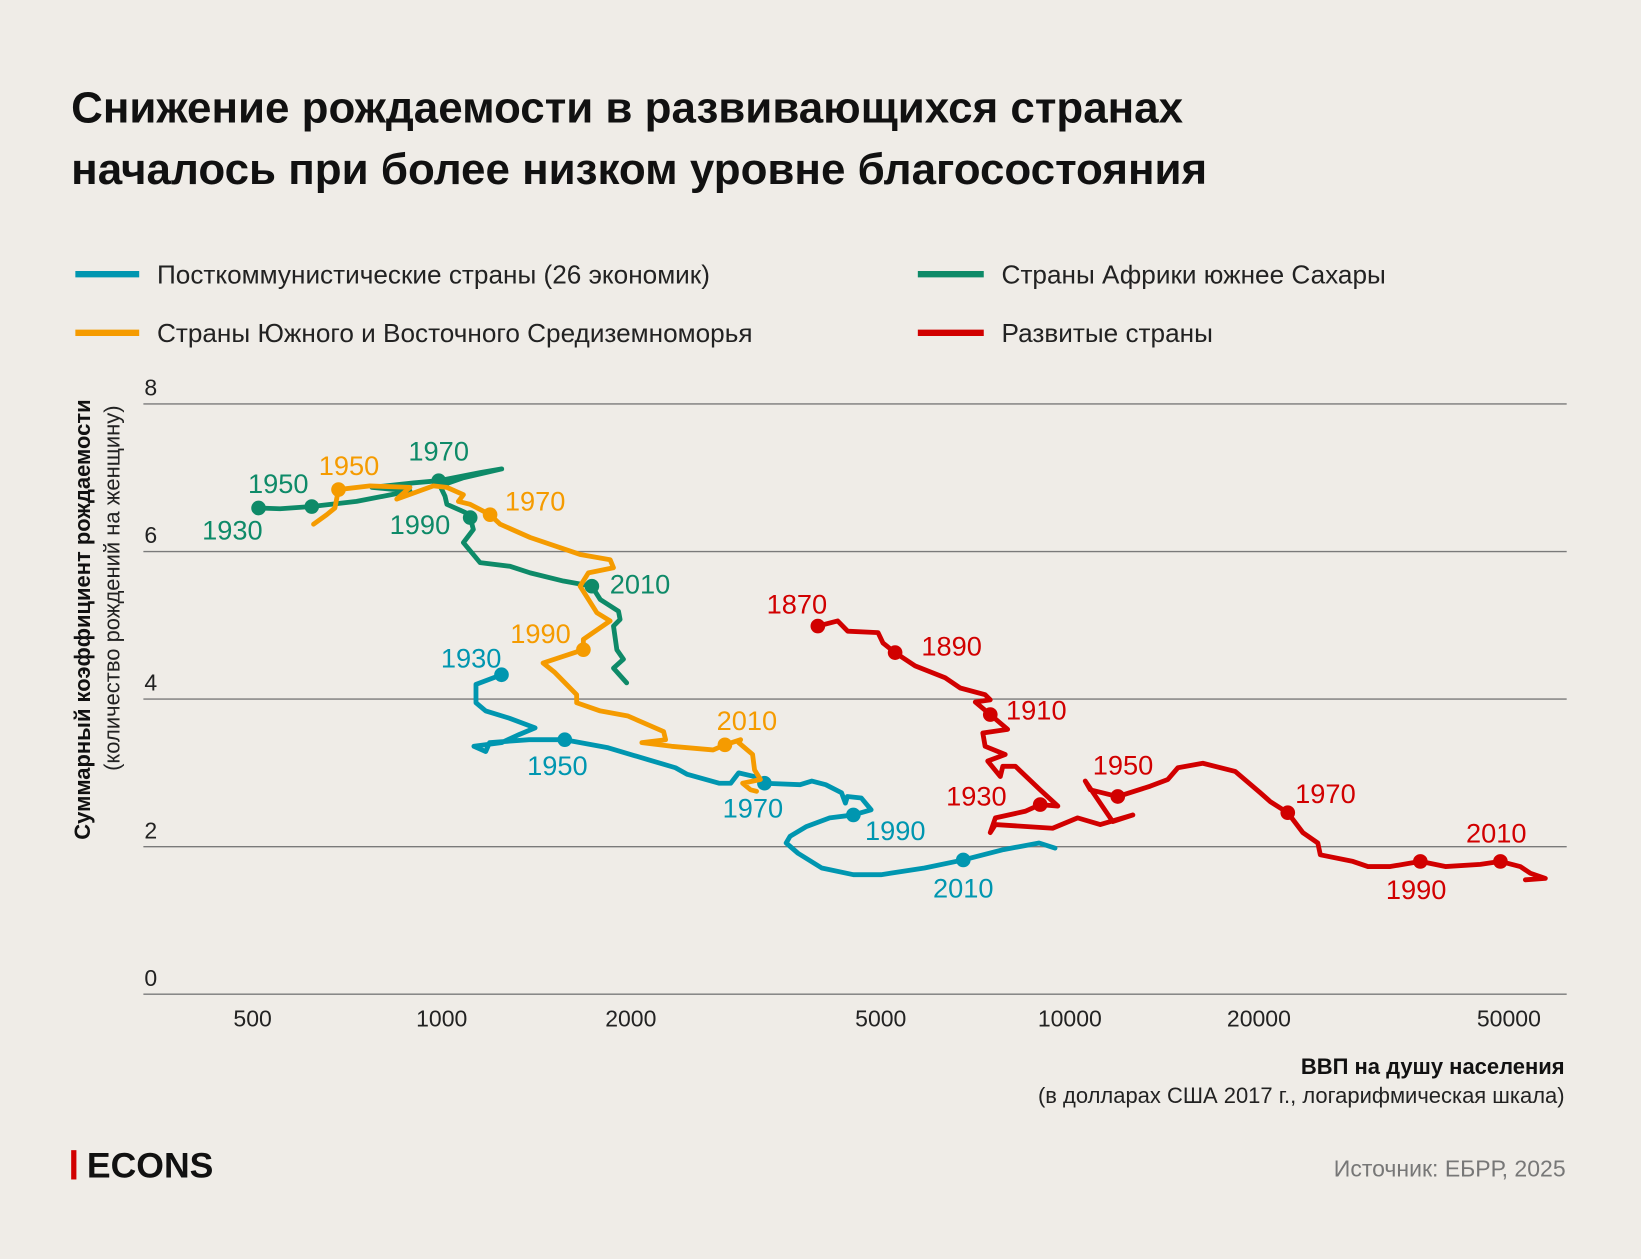 This screenshot has height=1259, width=1641. Describe the element at coordinates (557, 765) in the screenshot. I see `year-label-postcommunist-1950: 1950` at that location.